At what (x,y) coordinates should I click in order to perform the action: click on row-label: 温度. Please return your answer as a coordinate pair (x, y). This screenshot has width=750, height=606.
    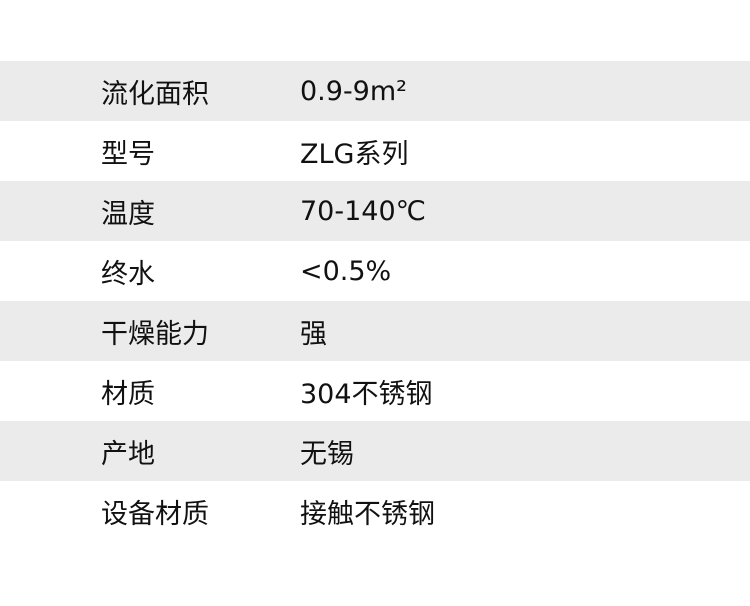
    Looking at the image, I should click on (128, 214).